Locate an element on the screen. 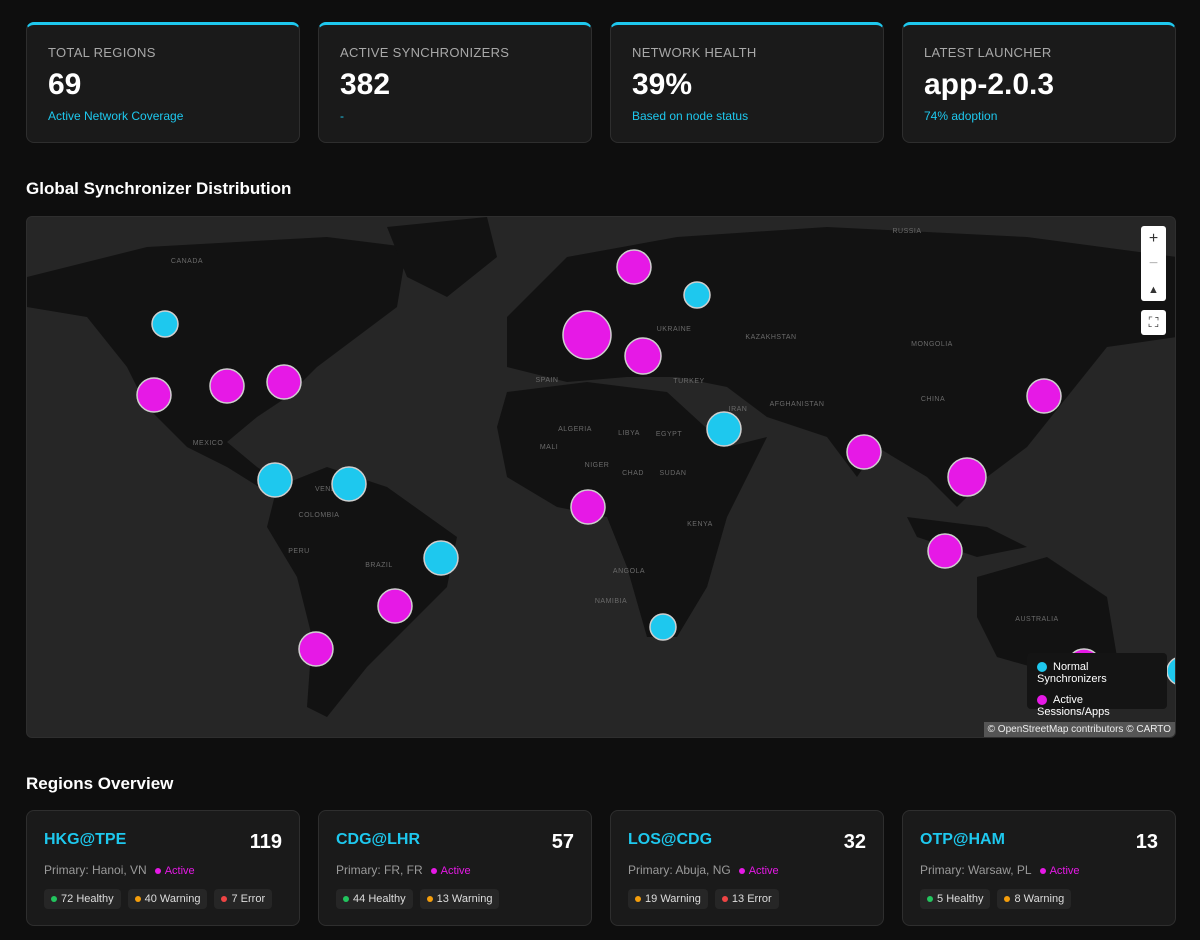 This screenshot has width=1200, height=940. chips: 44 Healthy 13 Warning is located at coordinates (455, 899).